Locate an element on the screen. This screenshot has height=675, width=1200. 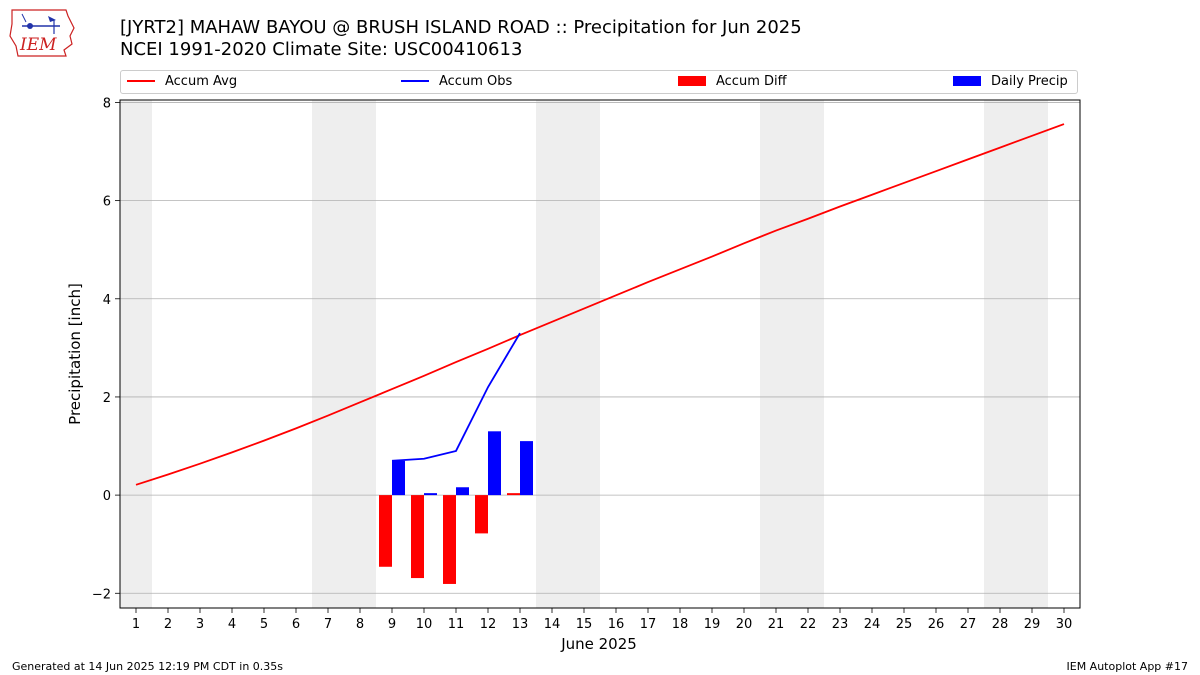
x-tick-label-22: 22 is located at coordinates (808, 624).